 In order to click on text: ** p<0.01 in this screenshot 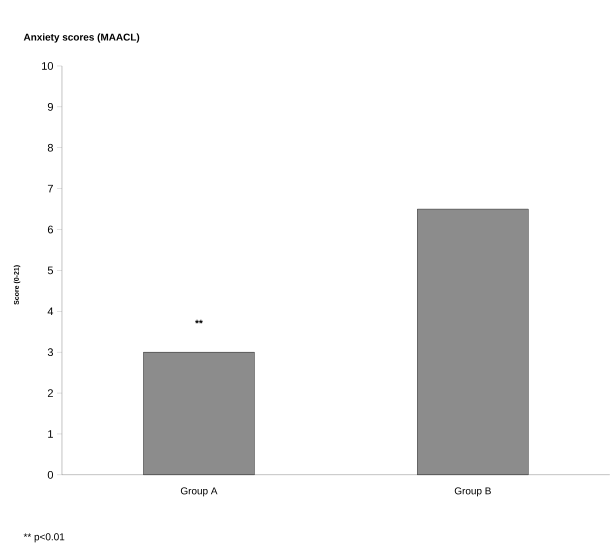, I will do `click(44, 537)`.